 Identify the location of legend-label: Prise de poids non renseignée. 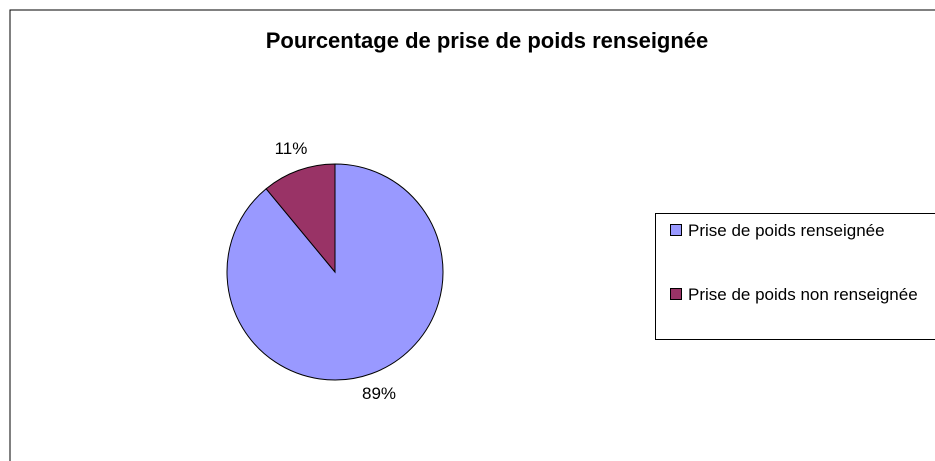
(803, 294).